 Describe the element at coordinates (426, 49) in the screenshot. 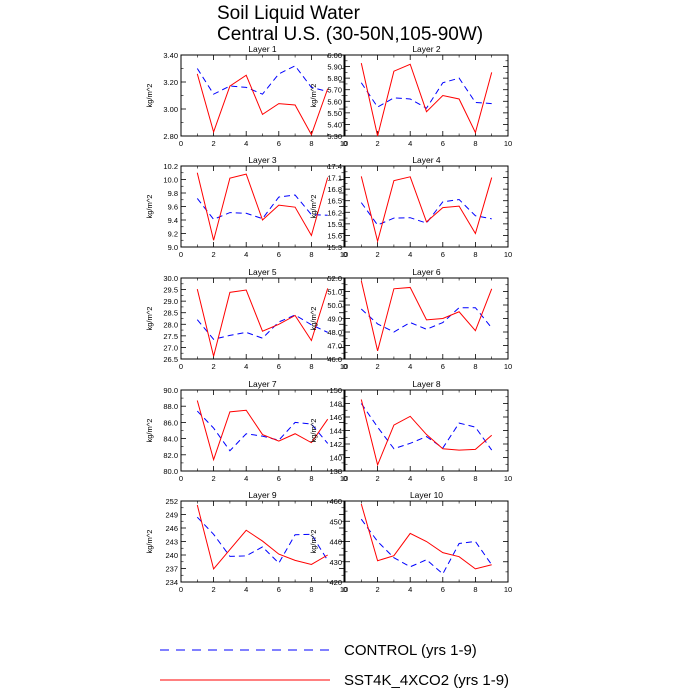

I see `panel-title: Layer 2` at that location.